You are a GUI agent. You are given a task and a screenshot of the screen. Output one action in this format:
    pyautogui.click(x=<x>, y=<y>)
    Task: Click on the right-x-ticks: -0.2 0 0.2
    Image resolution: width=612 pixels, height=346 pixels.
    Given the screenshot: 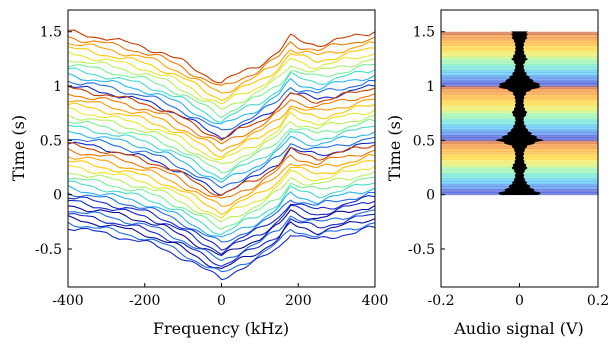 What is the action you would take?
    pyautogui.click(x=518, y=296)
    